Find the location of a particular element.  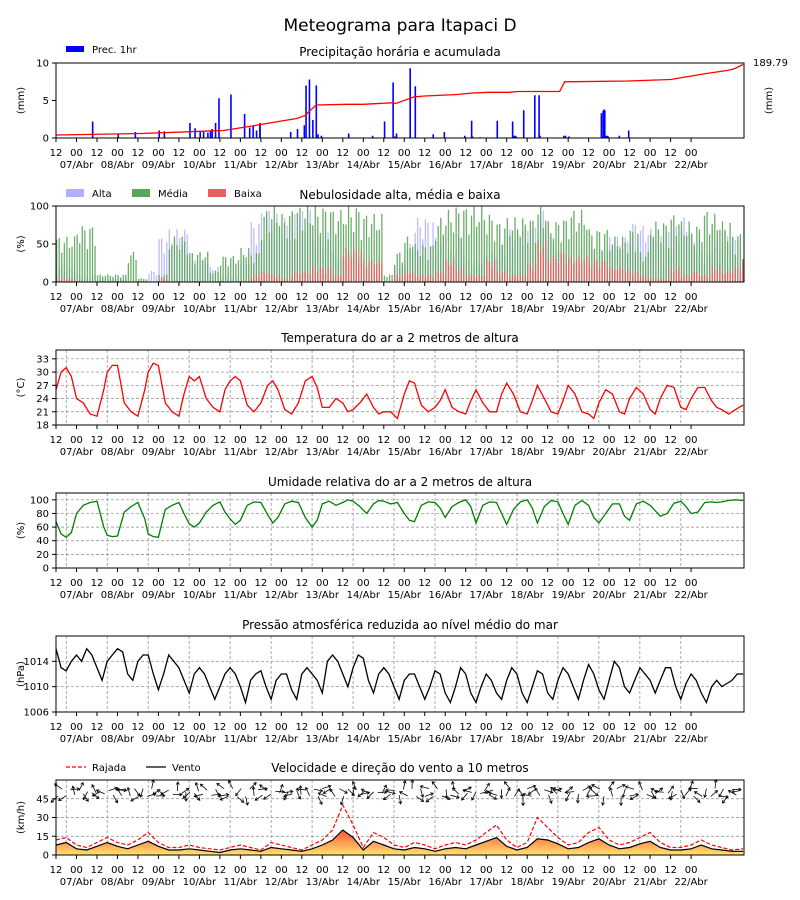

y-tick-label: 24 is located at coordinates (42, 399).